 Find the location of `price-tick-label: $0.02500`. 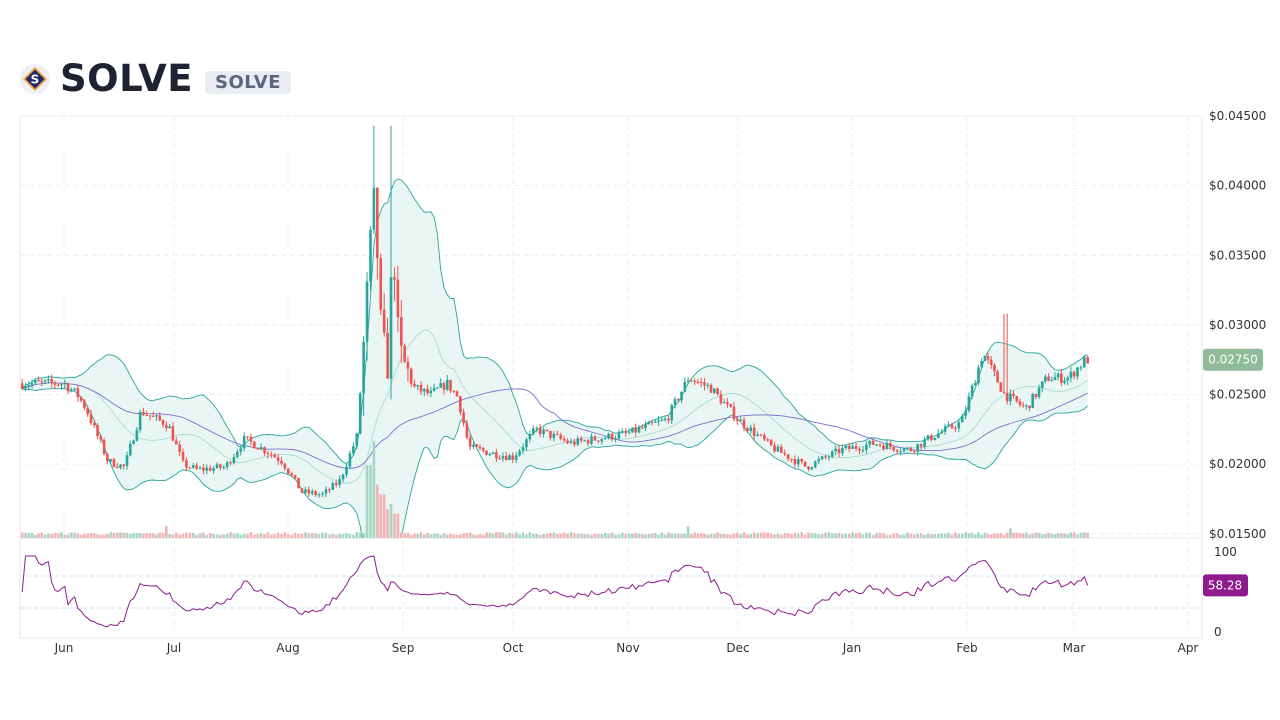

price-tick-label: $0.02500 is located at coordinates (1237, 395).